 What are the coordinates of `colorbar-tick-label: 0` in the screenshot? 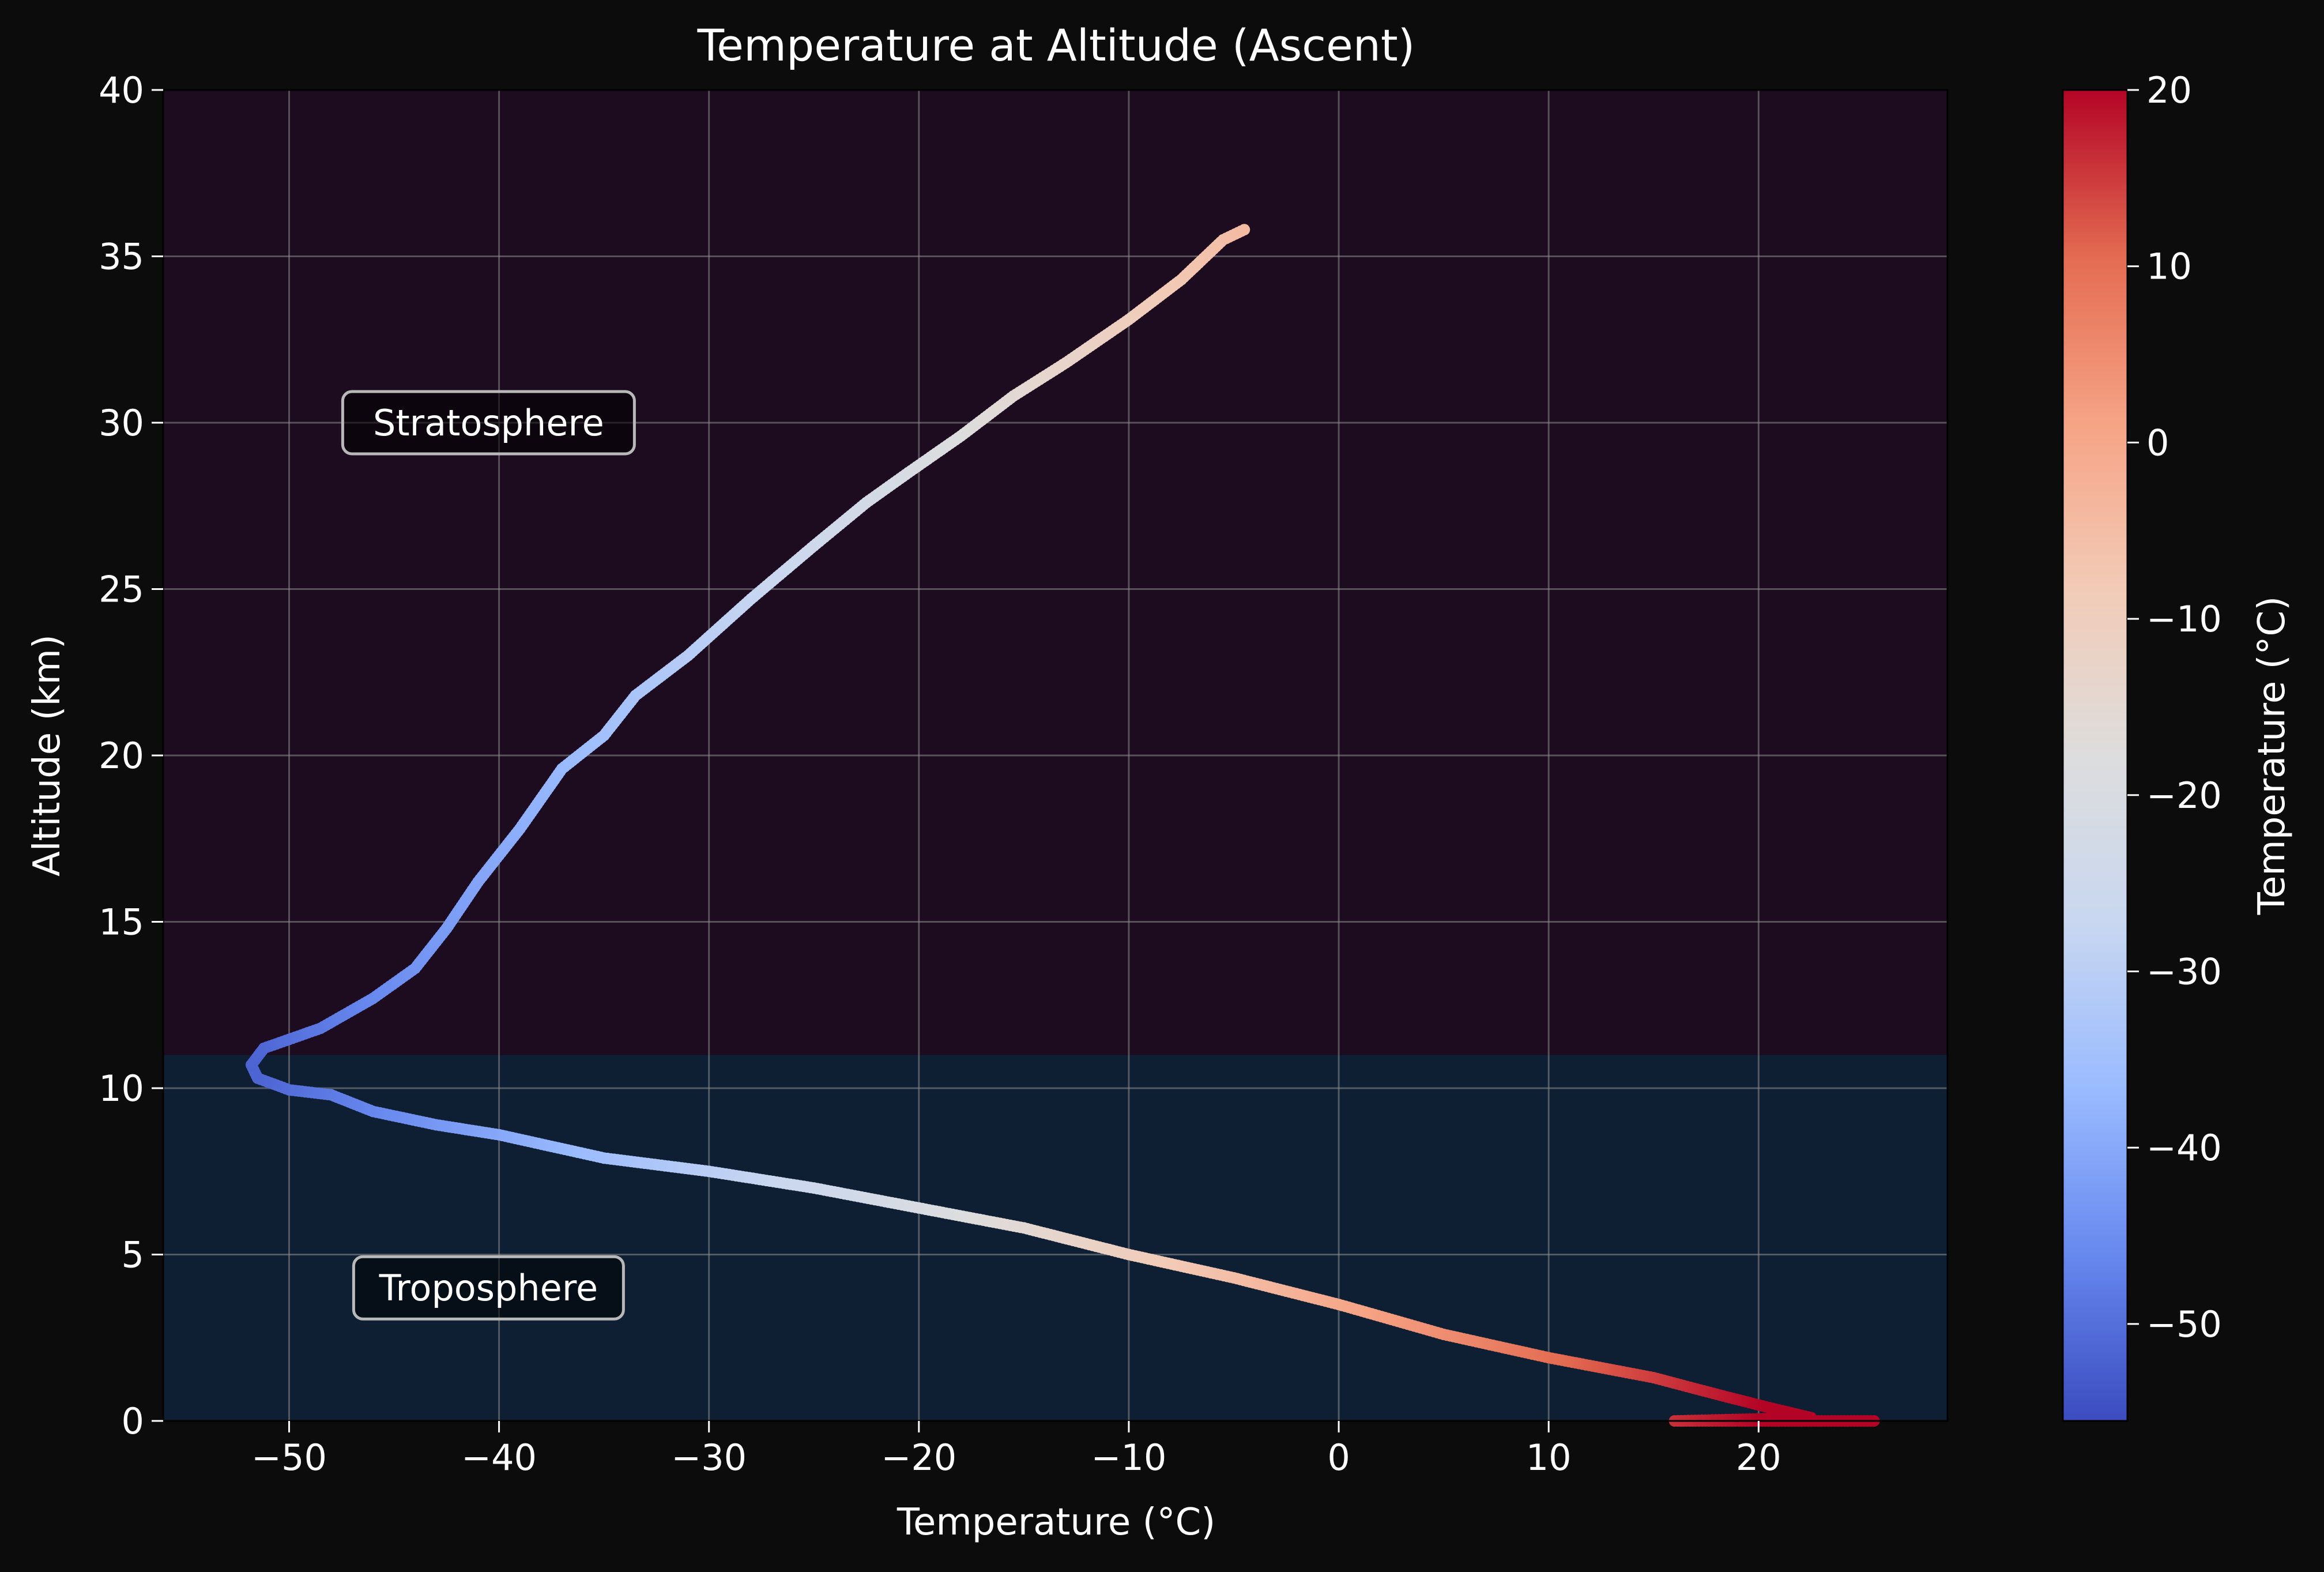 It's located at (2157, 443).